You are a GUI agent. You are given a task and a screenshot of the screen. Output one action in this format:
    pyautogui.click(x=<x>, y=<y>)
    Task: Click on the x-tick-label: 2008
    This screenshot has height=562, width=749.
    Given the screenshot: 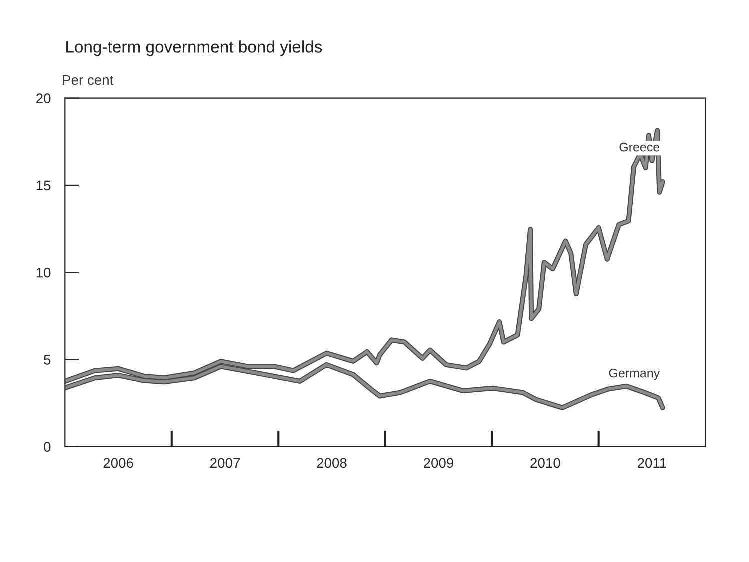 What is the action you would take?
    pyautogui.click(x=332, y=463)
    